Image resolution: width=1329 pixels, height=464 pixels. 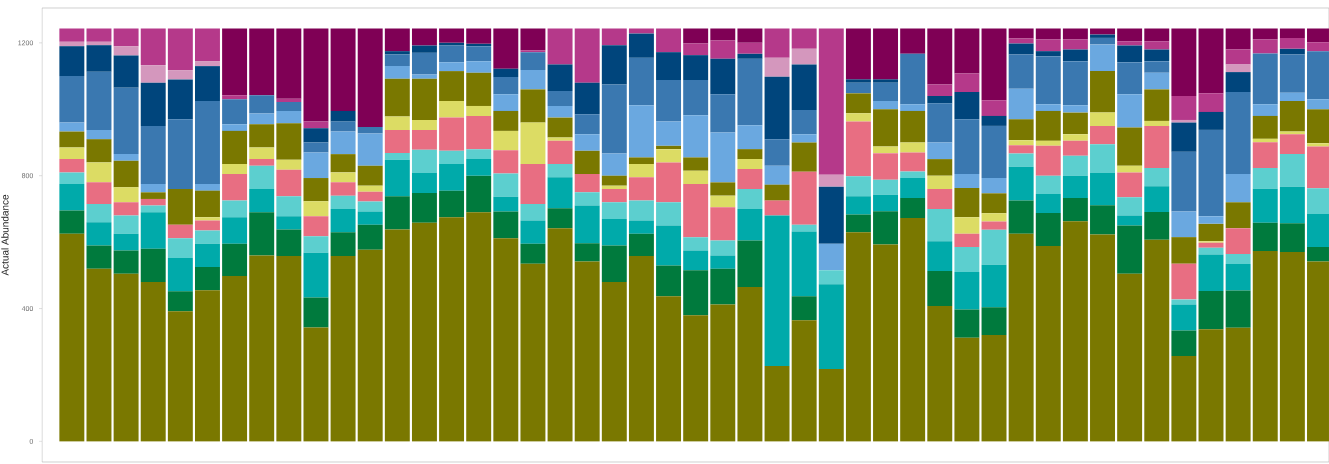 I want to click on y-axis-title: Actual Abundance, so click(x=5, y=235).